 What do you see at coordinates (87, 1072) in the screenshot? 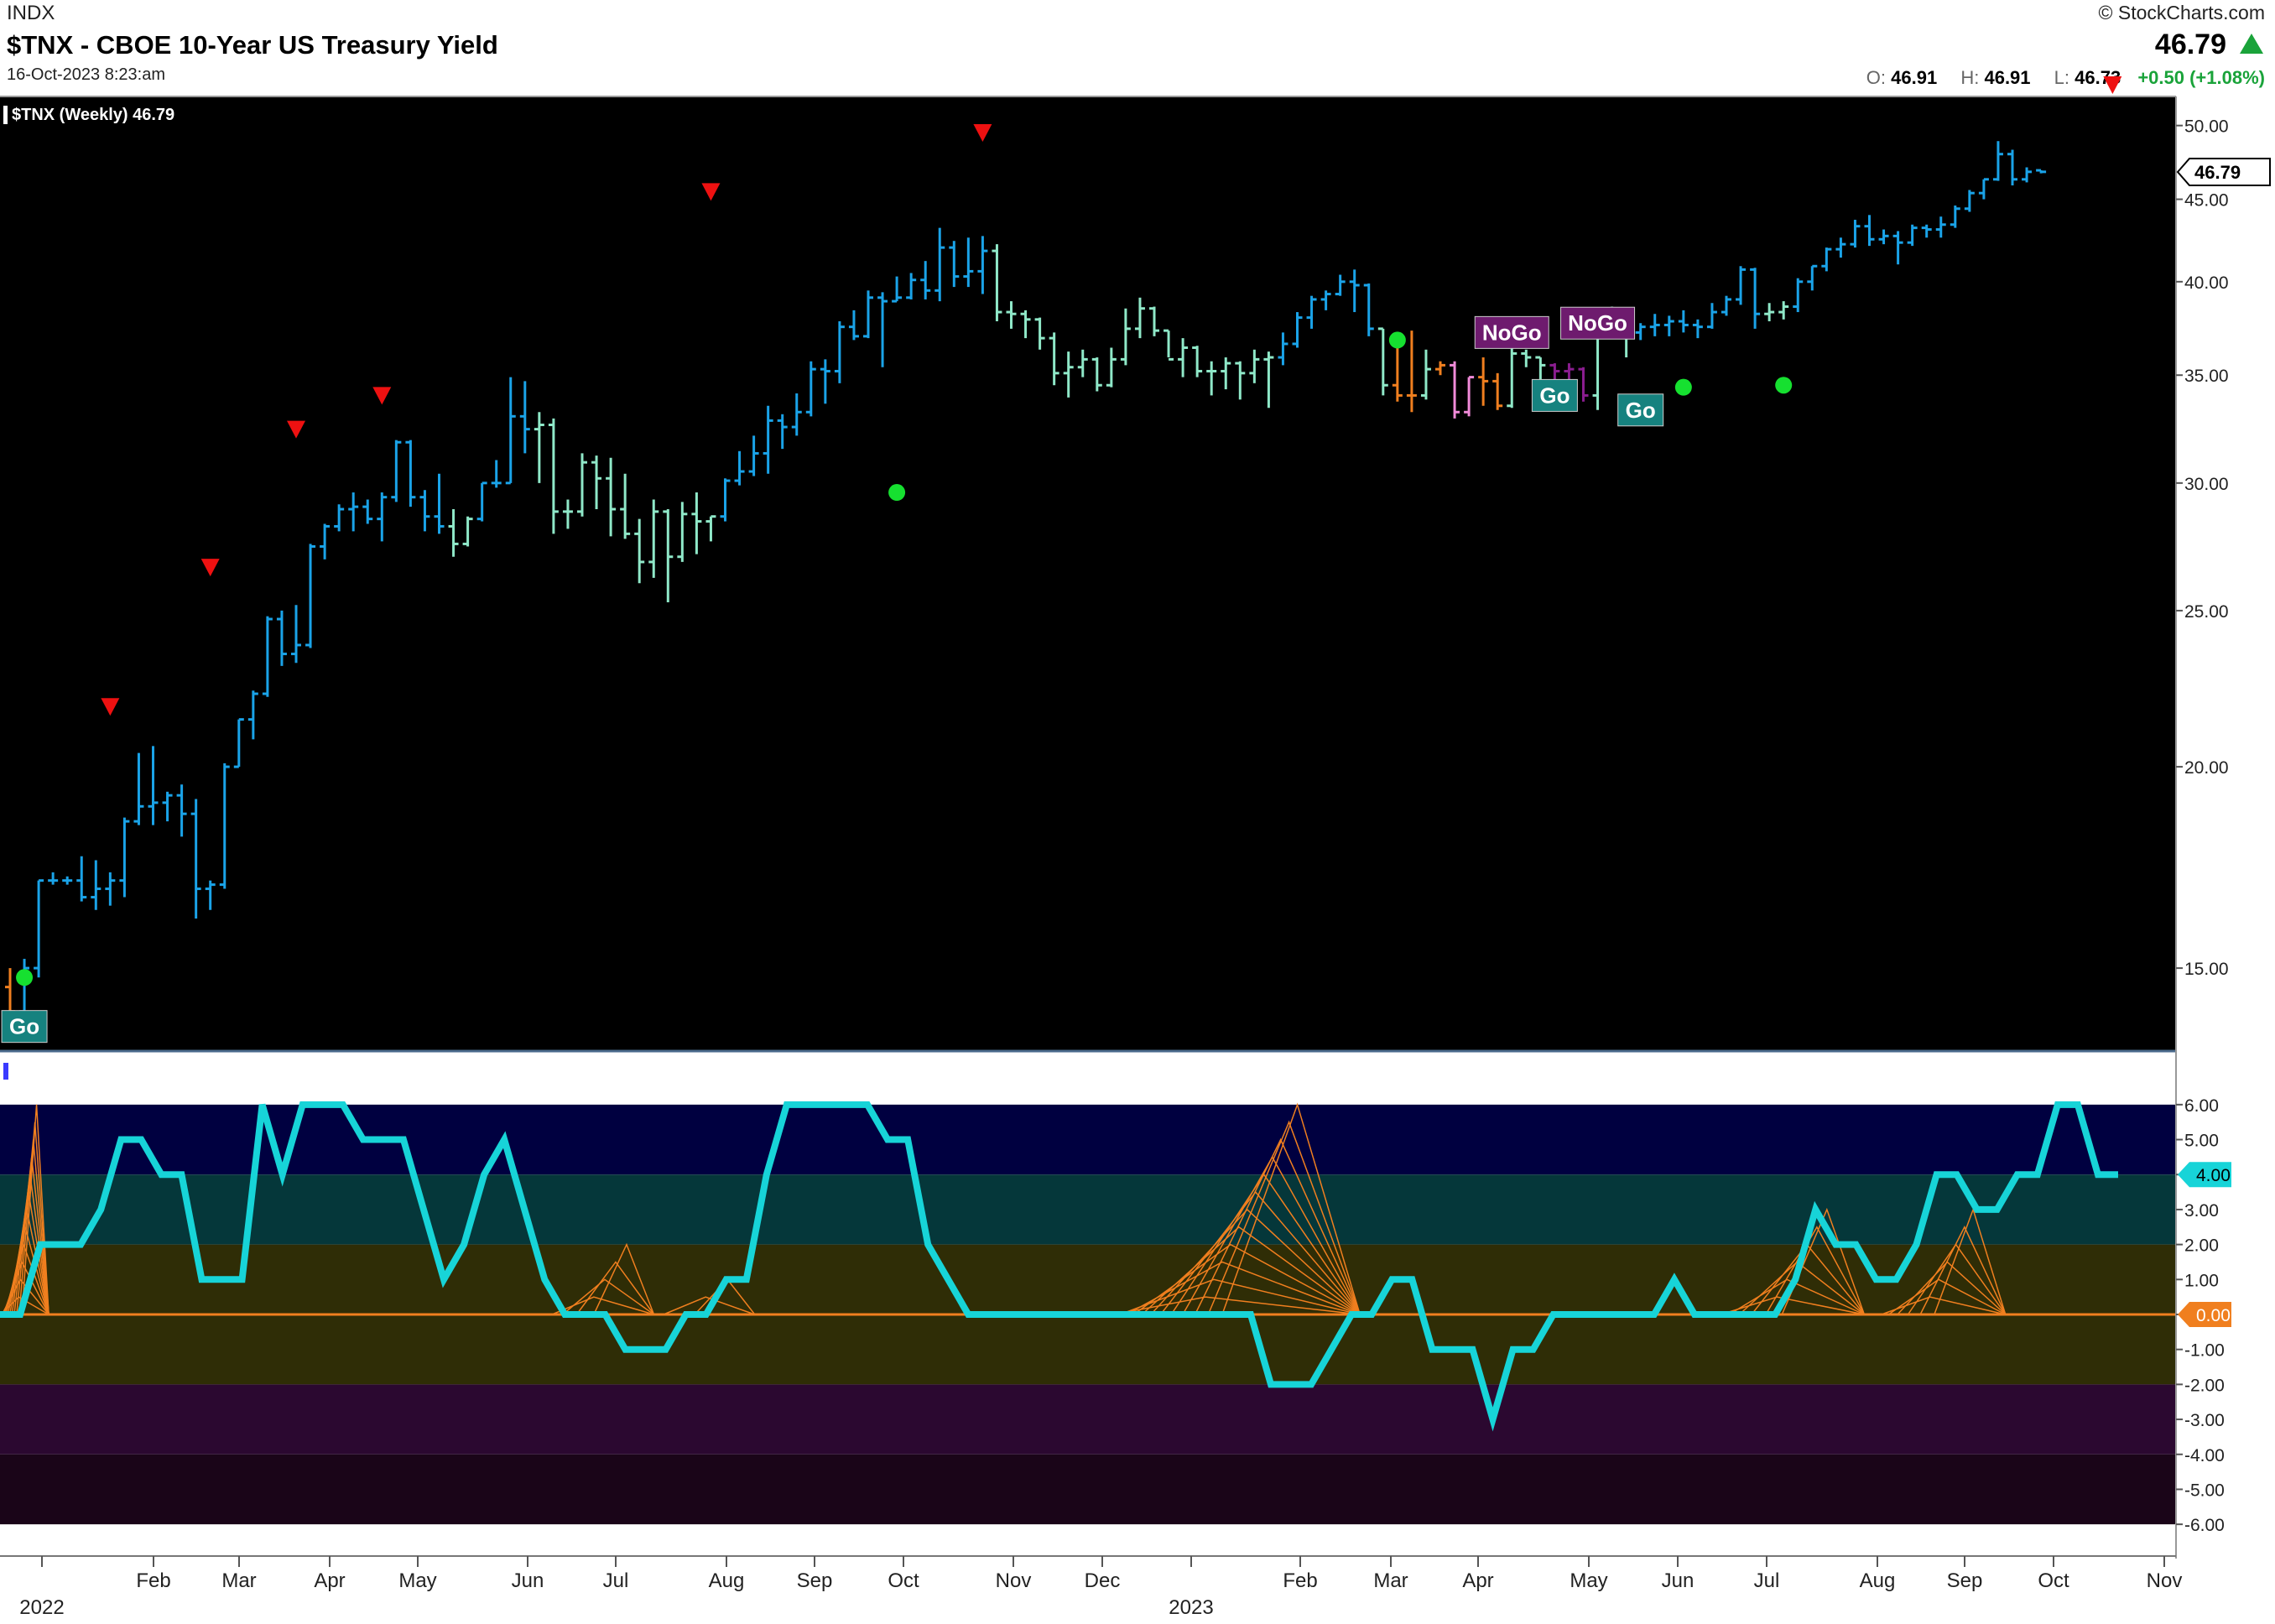
I see `oscillator-panel-title: GoNoGo - Squeeze` at bounding box center [87, 1072].